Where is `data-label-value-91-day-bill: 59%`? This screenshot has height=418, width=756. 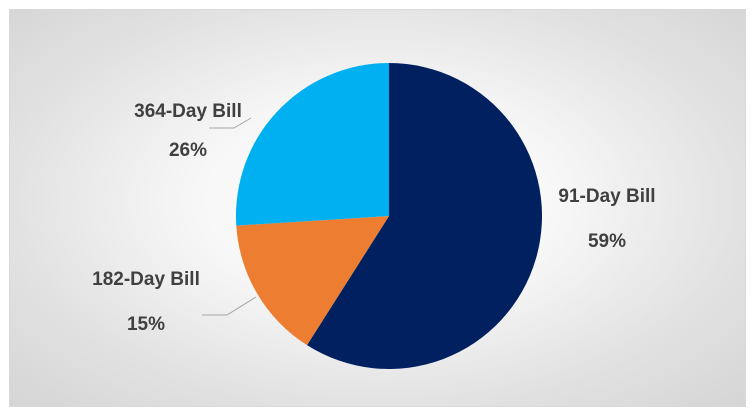
data-label-value-91-day-bill: 59% is located at coordinates (607, 241).